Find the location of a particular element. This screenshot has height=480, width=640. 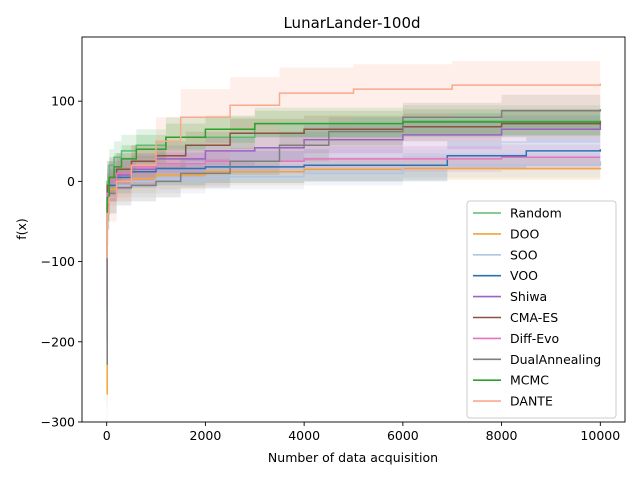

legend-label-random: Random is located at coordinates (536, 213).